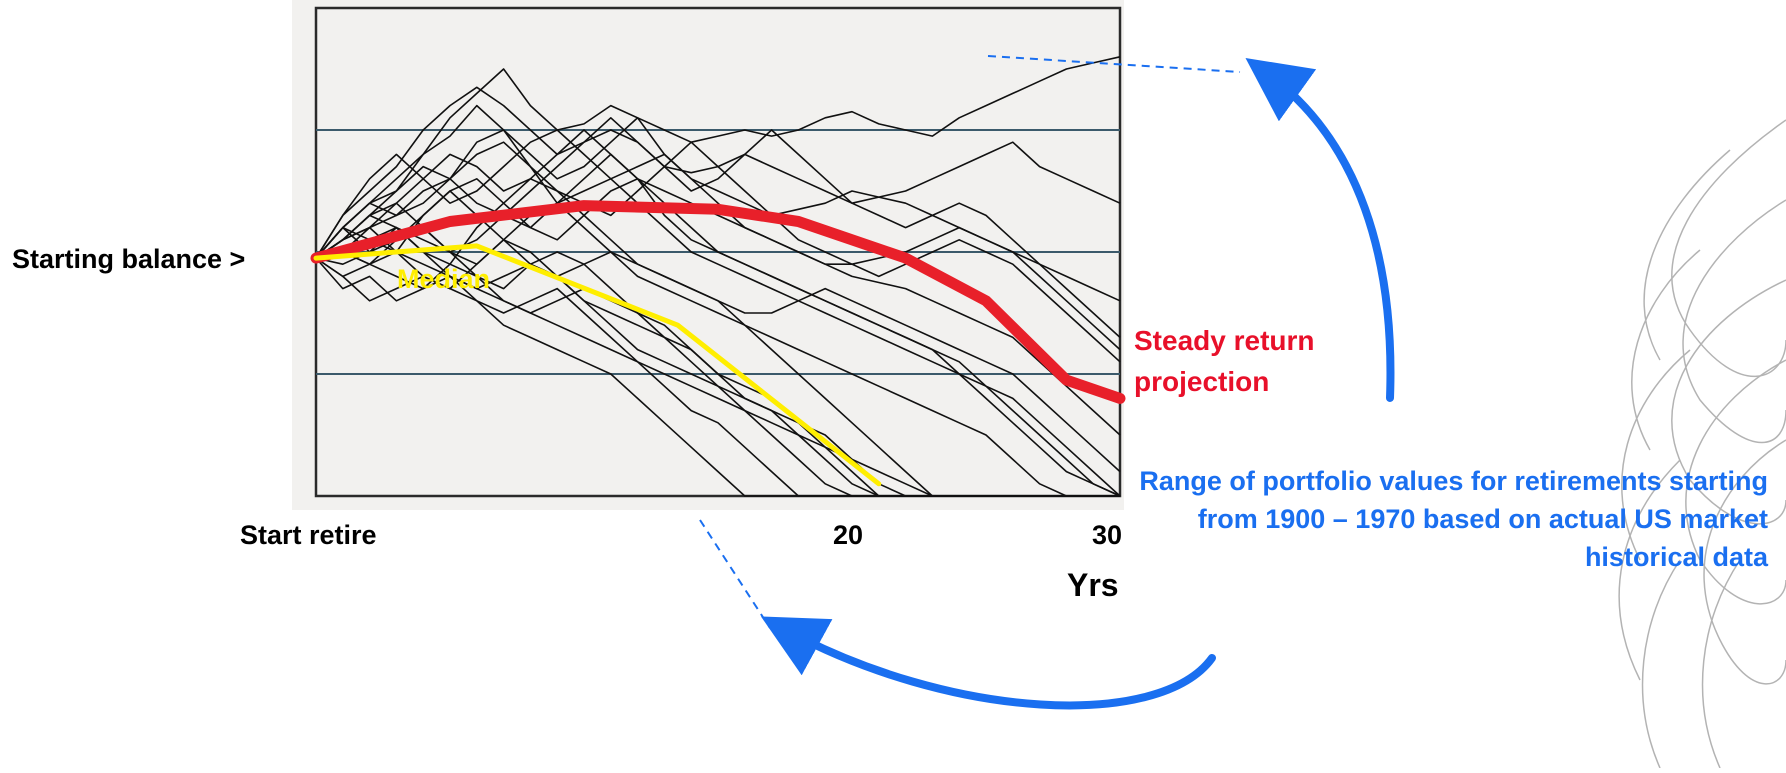  Describe the element at coordinates (735, 574) in the screenshot. I see `range-callout-bottom` at that location.